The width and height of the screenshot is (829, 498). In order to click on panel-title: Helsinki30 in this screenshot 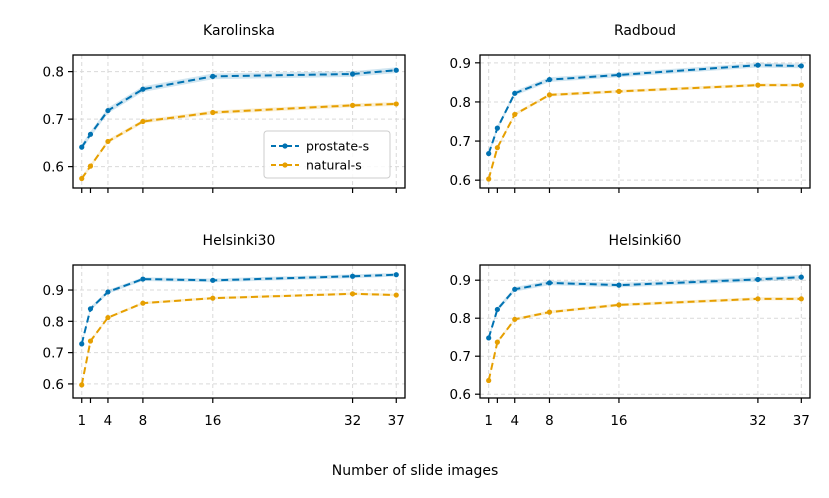, I will do `click(239, 241)`.